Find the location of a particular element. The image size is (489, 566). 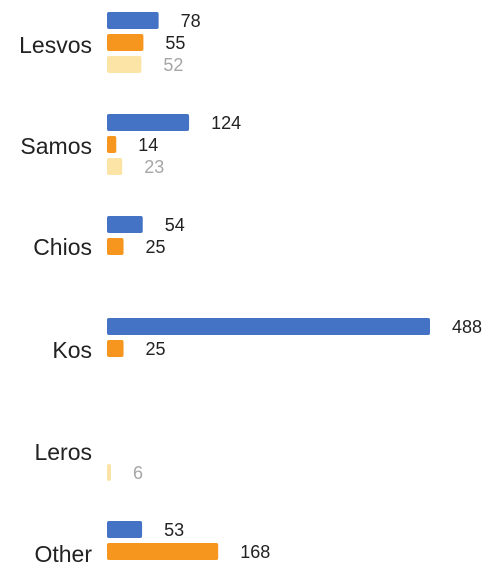

value-label-leros-series-3: 6 is located at coordinates (138, 473).